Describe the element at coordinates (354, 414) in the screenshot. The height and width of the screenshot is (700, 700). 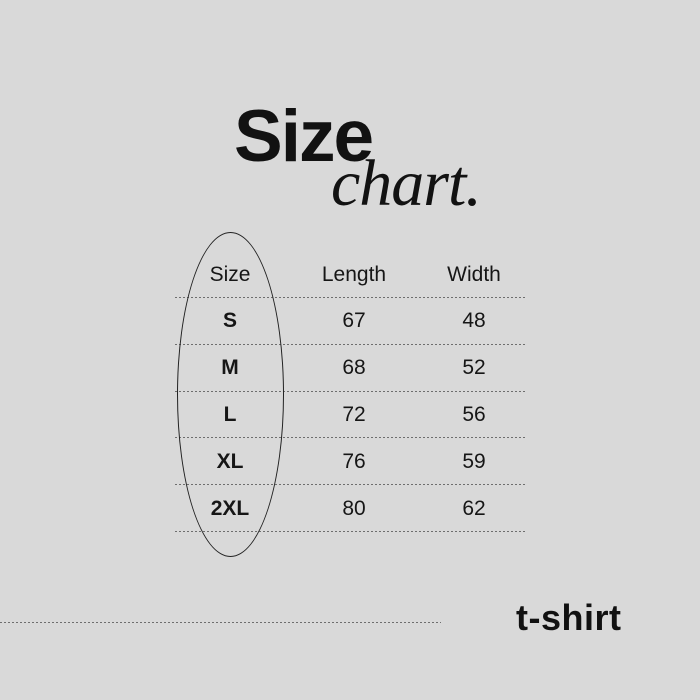
I see `length-cell: 72` at that location.